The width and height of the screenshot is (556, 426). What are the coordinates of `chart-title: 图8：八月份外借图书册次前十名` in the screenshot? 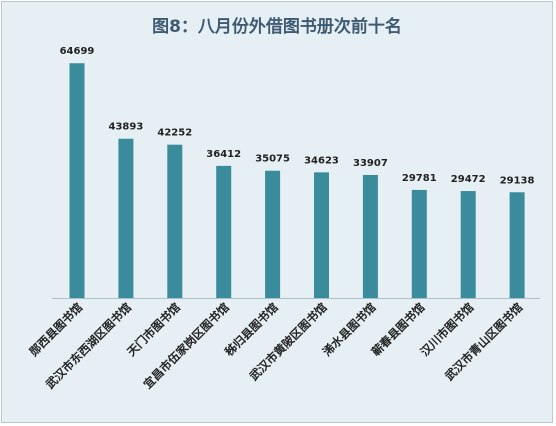 It's located at (277, 27).